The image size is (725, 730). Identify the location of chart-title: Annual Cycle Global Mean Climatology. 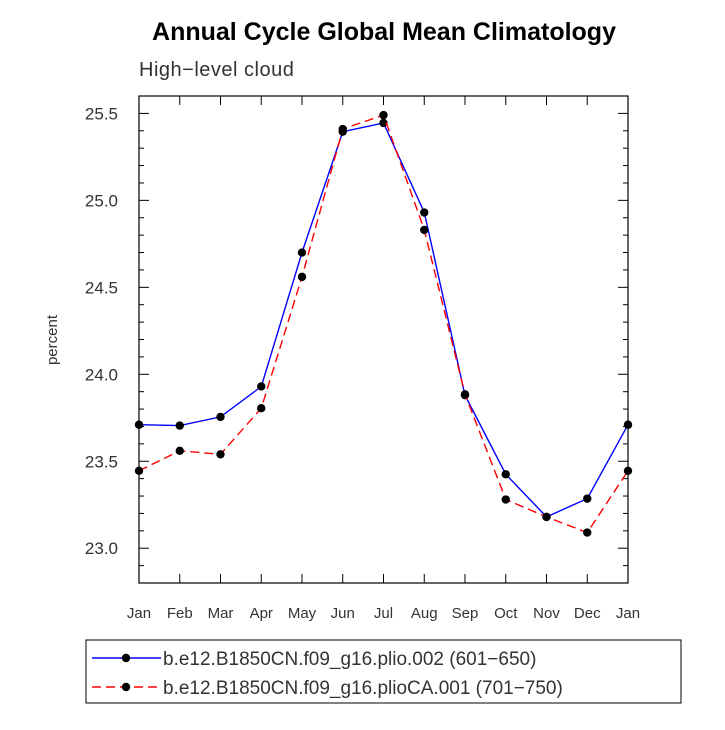
(384, 32).